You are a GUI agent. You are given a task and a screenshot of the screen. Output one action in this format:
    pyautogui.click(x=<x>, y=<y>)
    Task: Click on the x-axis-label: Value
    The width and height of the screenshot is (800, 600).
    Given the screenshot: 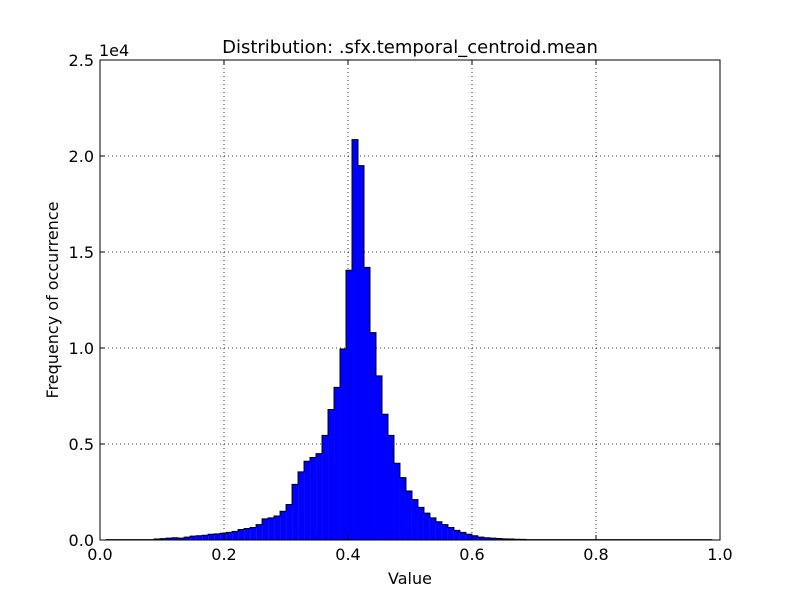 What is the action you would take?
    pyautogui.click(x=410, y=578)
    